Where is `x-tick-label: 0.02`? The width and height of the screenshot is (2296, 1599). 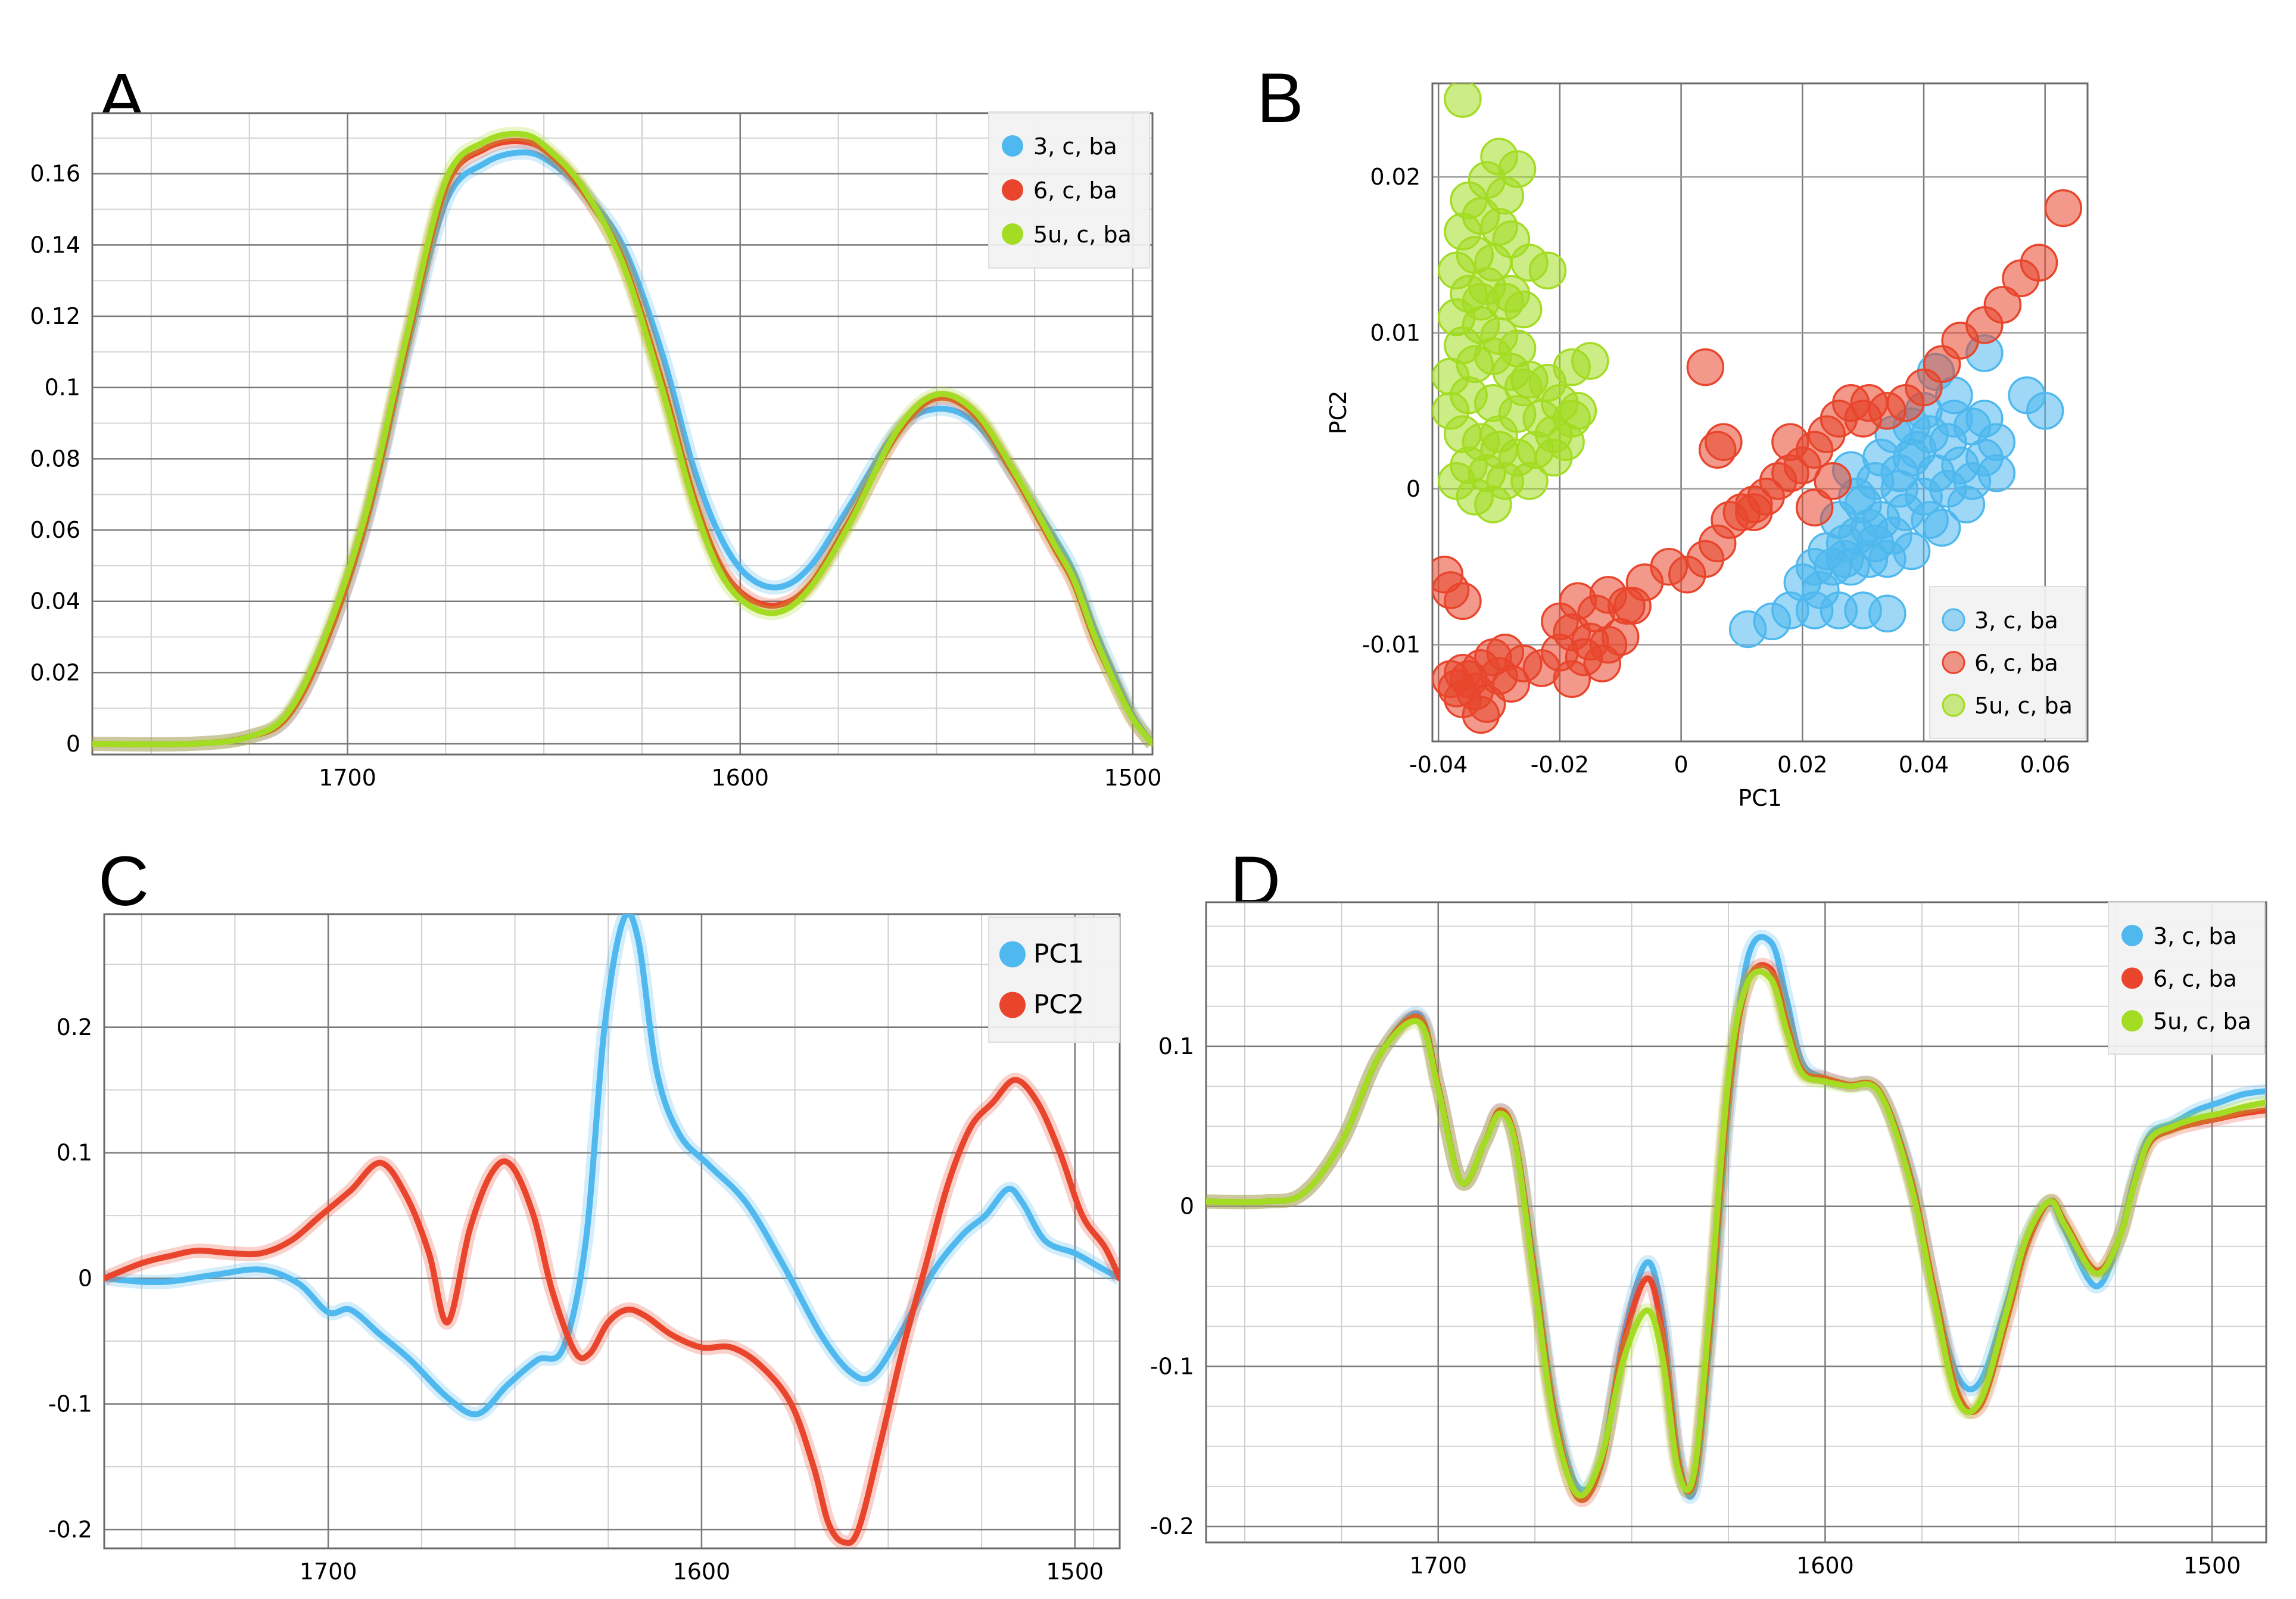 x-tick-label: 0.02 is located at coordinates (1802, 765).